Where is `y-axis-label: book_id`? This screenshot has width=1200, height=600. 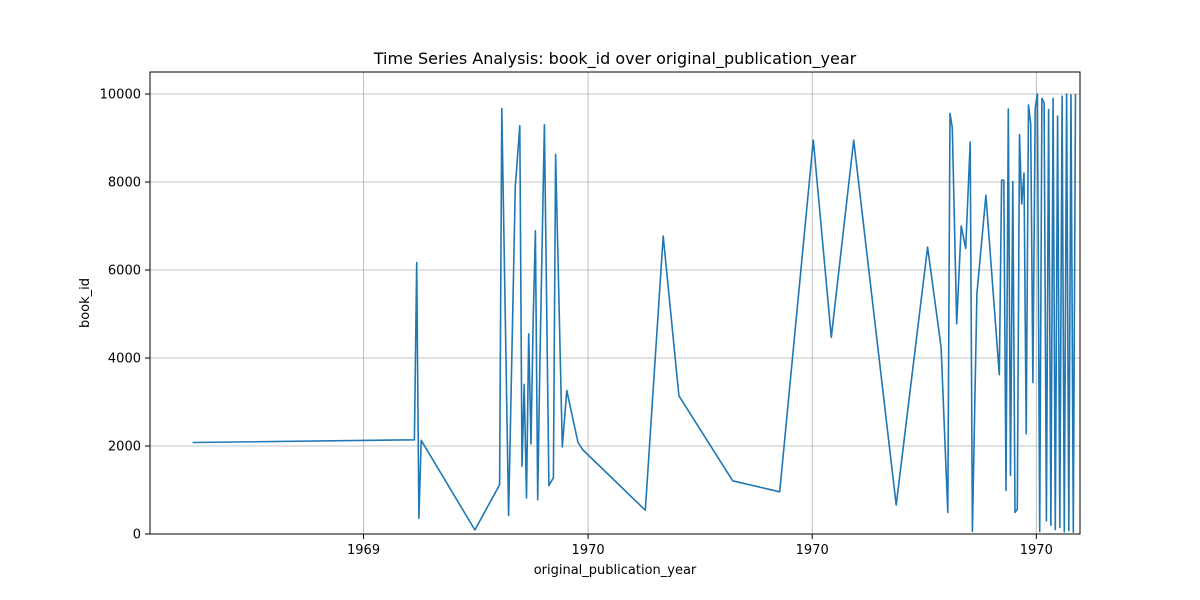 y-axis-label: book_id is located at coordinates (85, 303).